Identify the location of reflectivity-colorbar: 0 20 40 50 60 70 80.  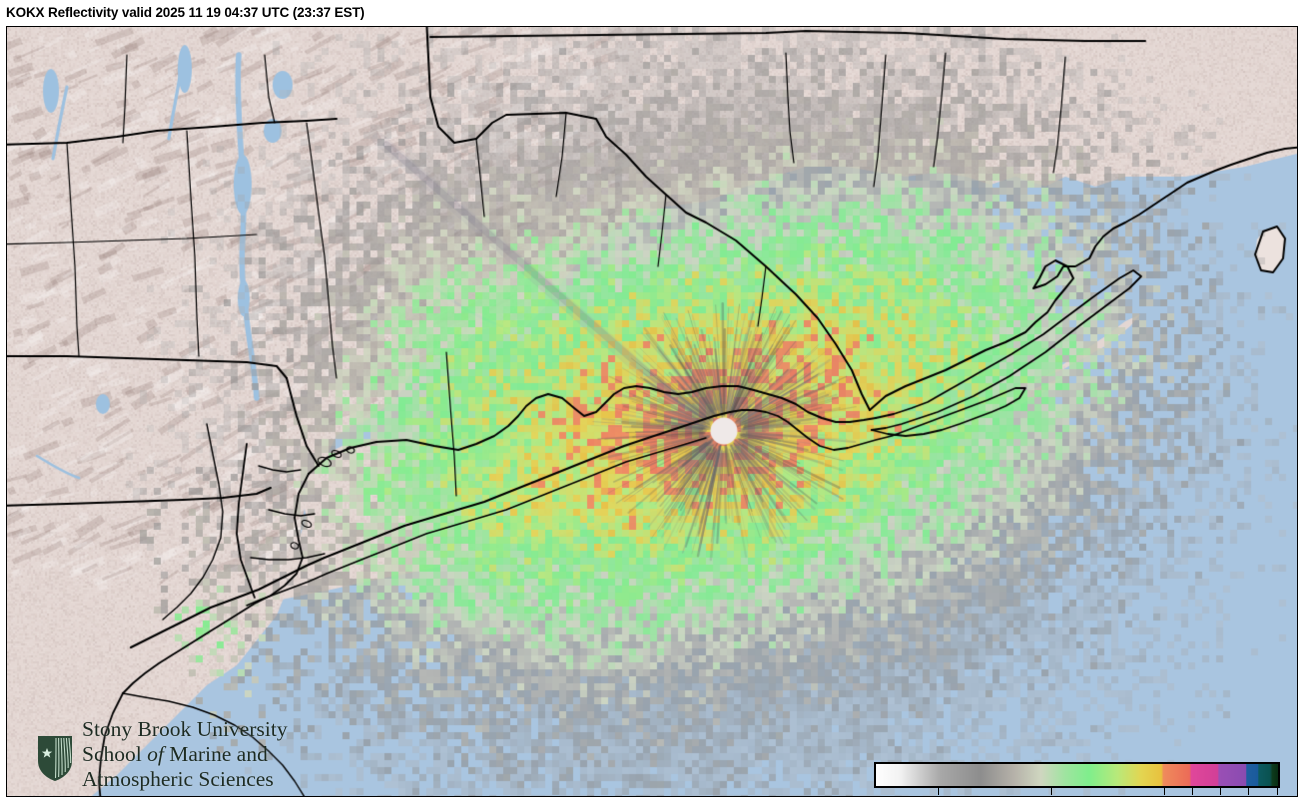
(1080, 779).